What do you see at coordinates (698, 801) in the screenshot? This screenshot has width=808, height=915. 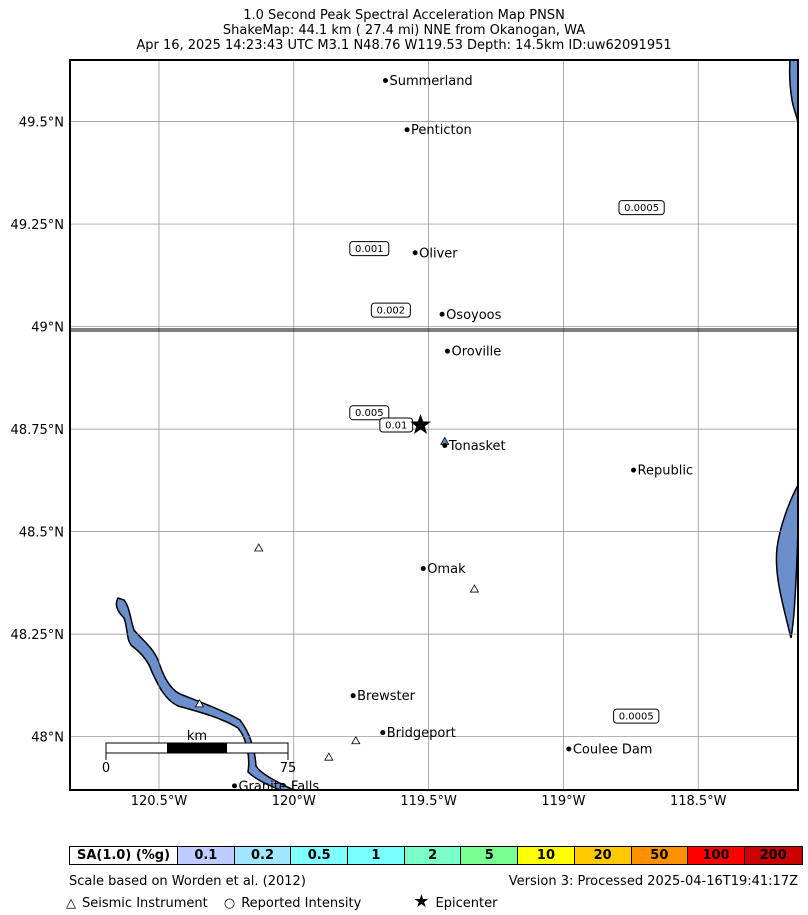 I see `lon-tick-label: 118.5°W` at bounding box center [698, 801].